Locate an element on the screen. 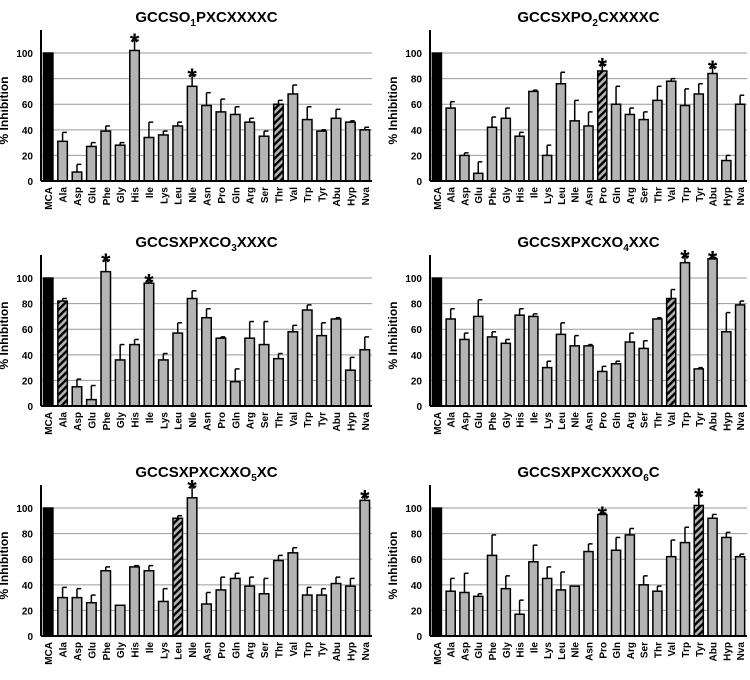  x-tick-label: MCA is located at coordinates (438, 423).